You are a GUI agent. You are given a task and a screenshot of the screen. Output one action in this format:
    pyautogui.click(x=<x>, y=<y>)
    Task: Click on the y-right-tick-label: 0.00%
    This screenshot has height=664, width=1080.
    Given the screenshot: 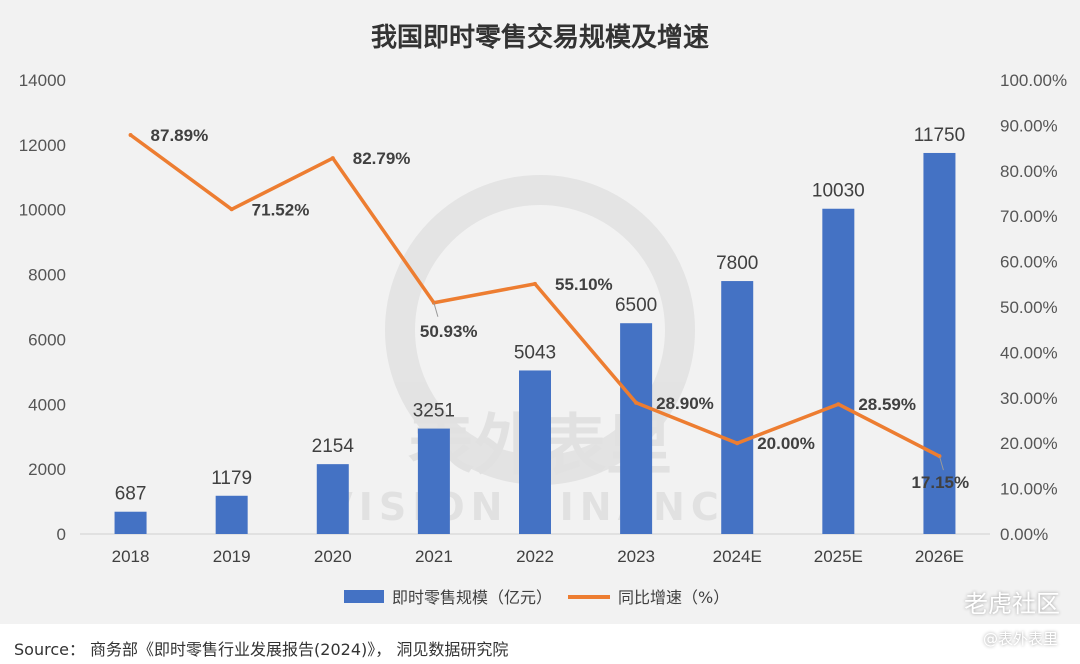 What is the action you would take?
    pyautogui.click(x=1024, y=534)
    